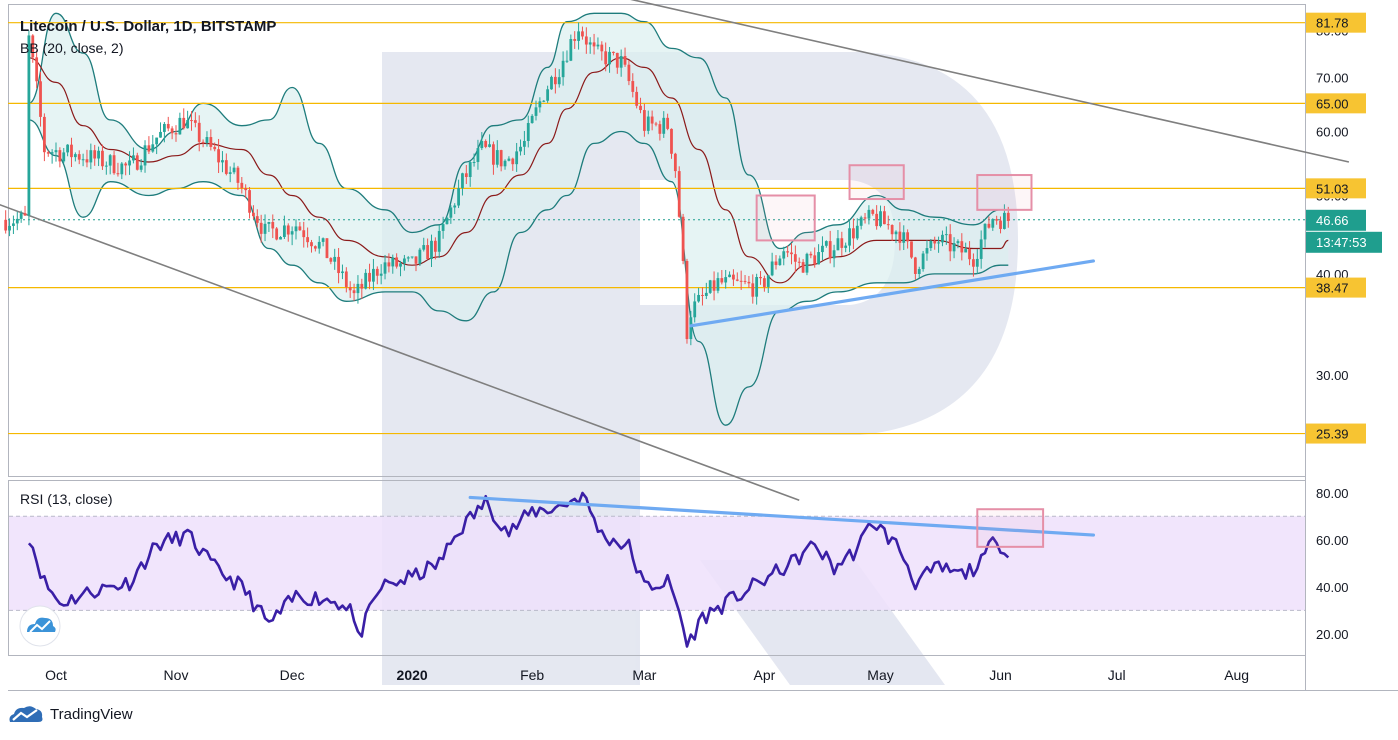 Image resolution: width=1398 pixels, height=740 pixels. What do you see at coordinates (1236, 675) in the screenshot?
I see `time-axis-label: Aug` at bounding box center [1236, 675].